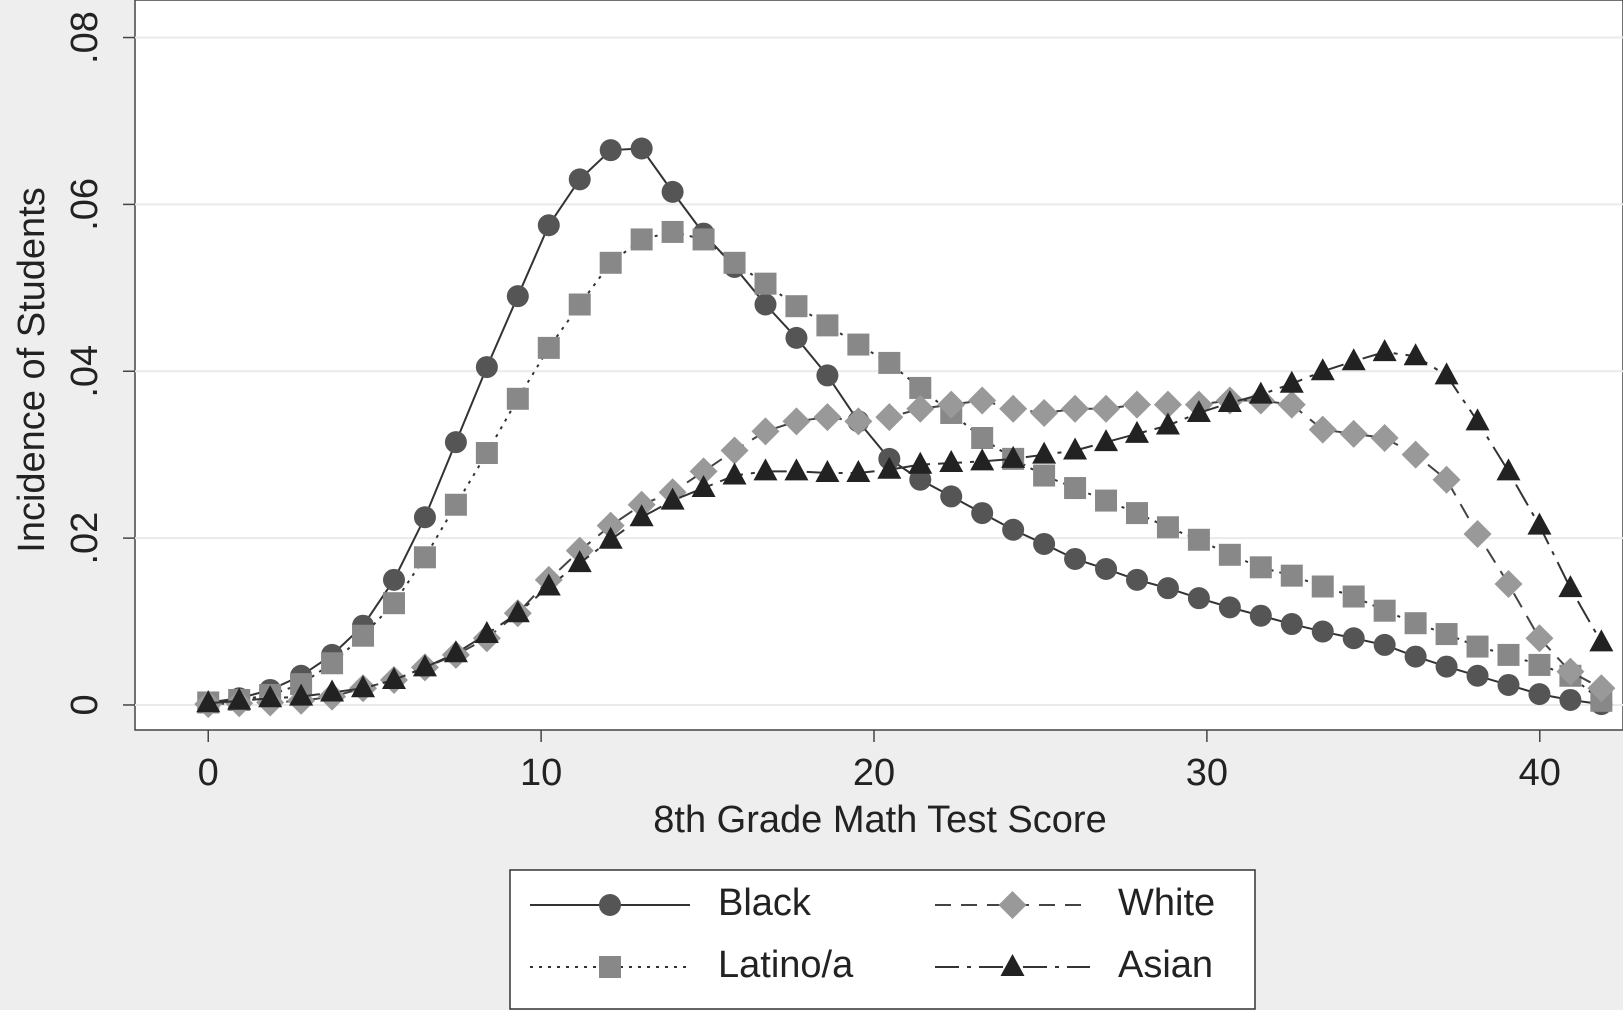  I want to click on x-tick-label: 40, so click(1540, 773).